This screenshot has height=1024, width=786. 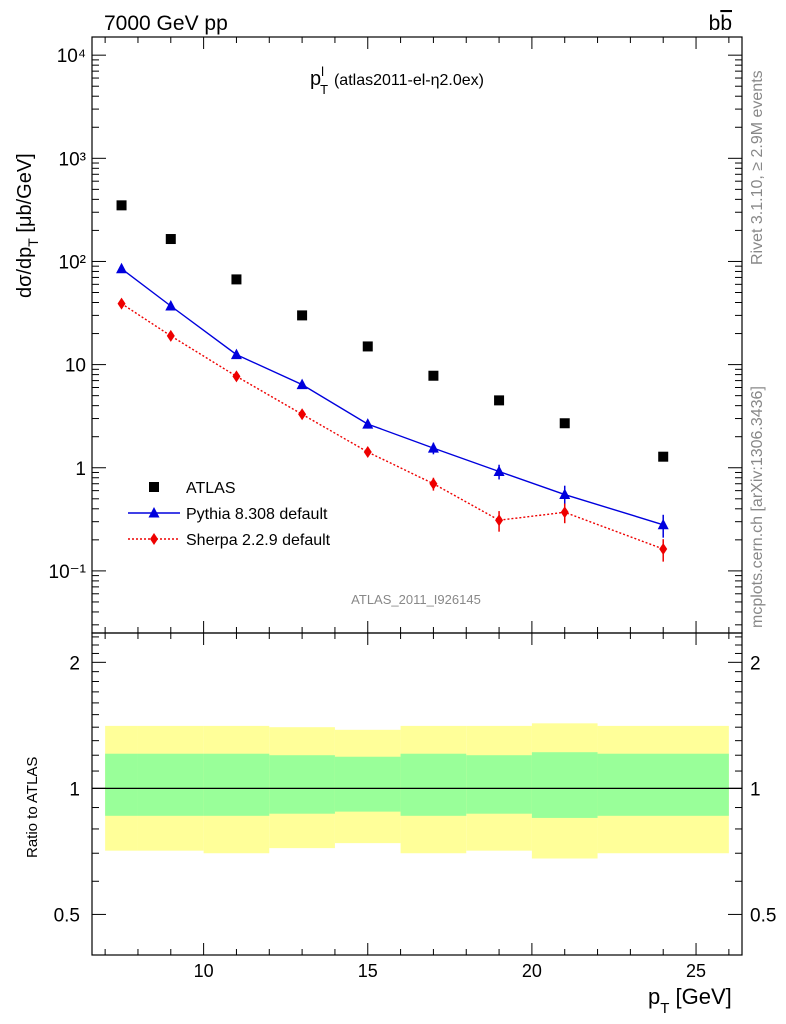 I want to click on header-left: 7000 GeV pp, so click(x=166, y=23).